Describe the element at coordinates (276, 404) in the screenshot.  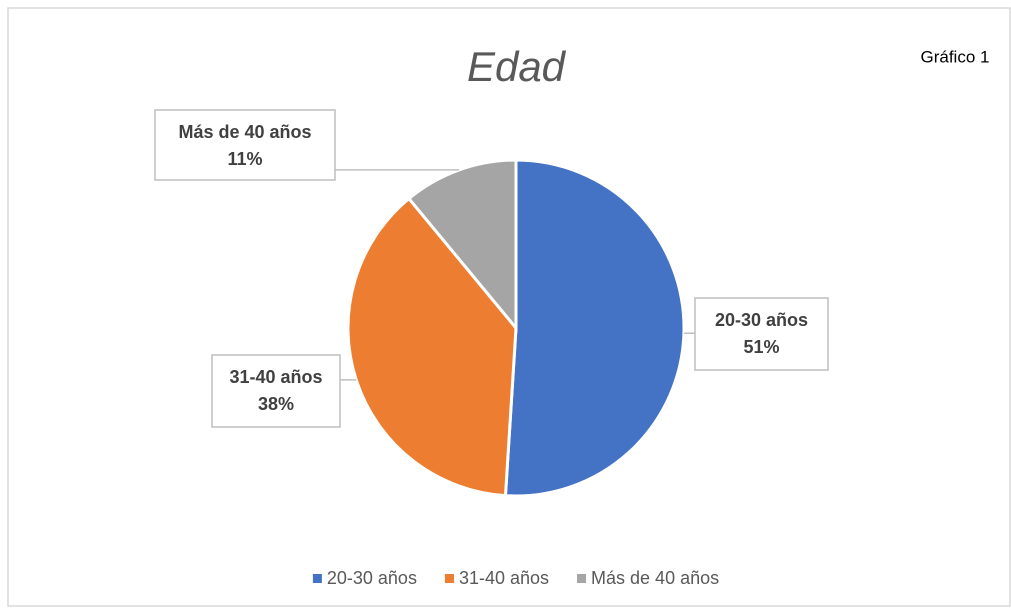
I see `data-label-value: 38%` at that location.